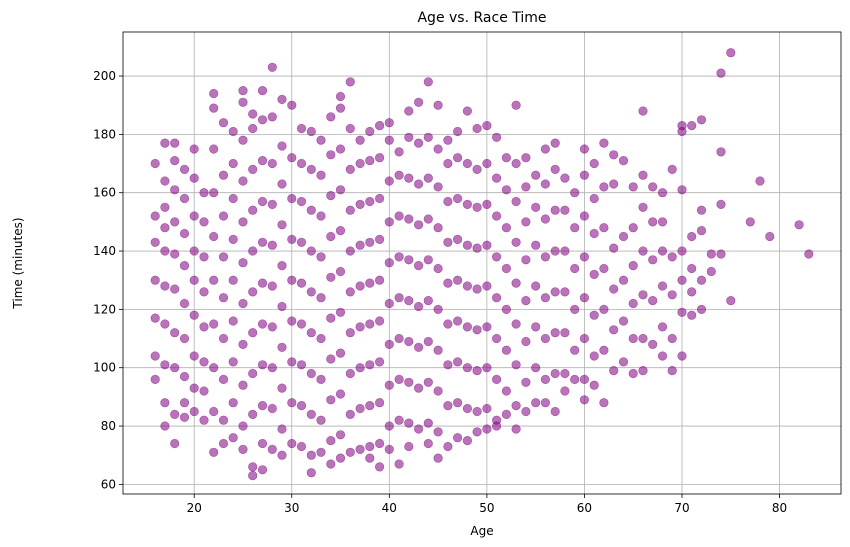  Describe the element at coordinates (104, 368) in the screenshot. I see `y-tick-label: 100` at that location.